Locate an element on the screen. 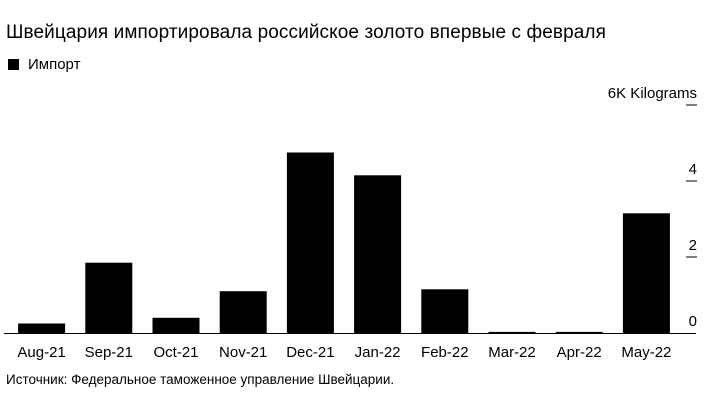  legend-swatch is located at coordinates (13, 64).